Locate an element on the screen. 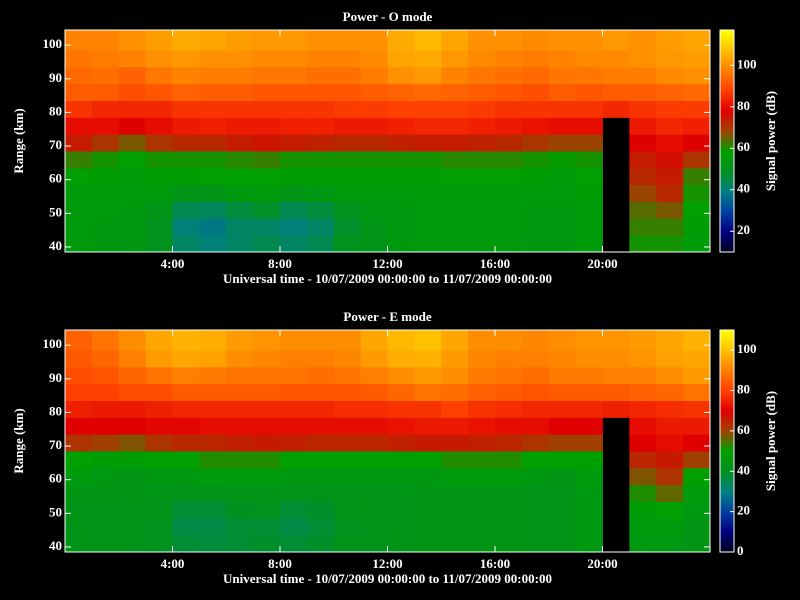 The width and height of the screenshot is (800, 600). x-tick-label: 12:00 is located at coordinates (387, 263).